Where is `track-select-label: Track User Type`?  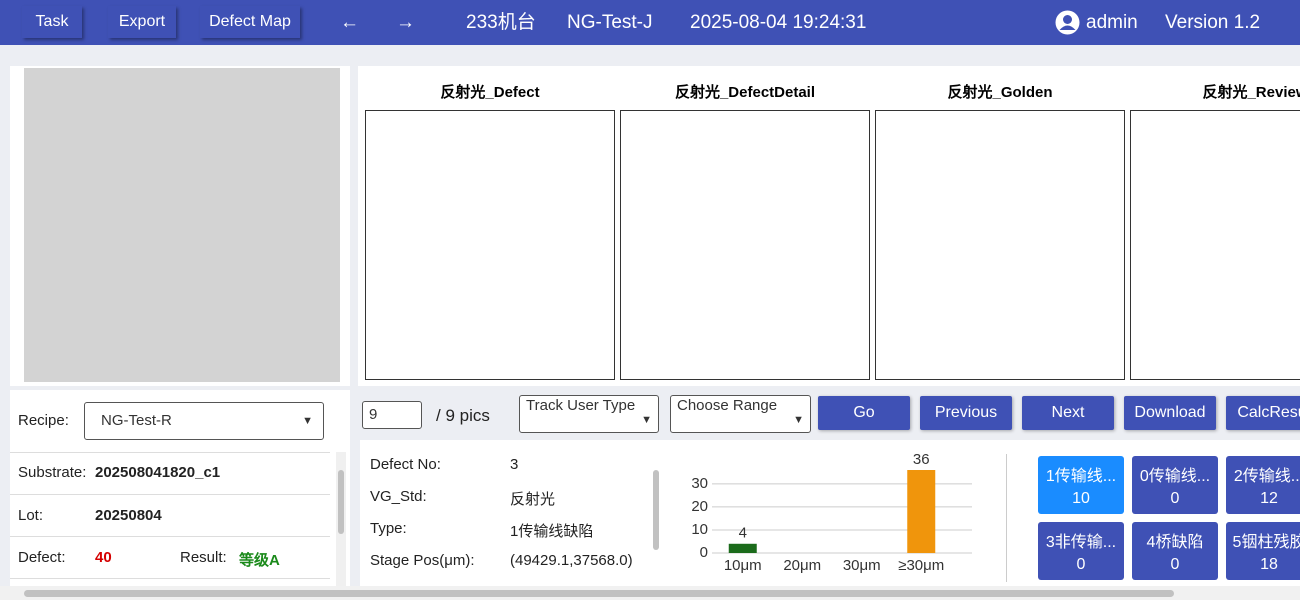 track-select-label: Track User Type is located at coordinates (581, 405).